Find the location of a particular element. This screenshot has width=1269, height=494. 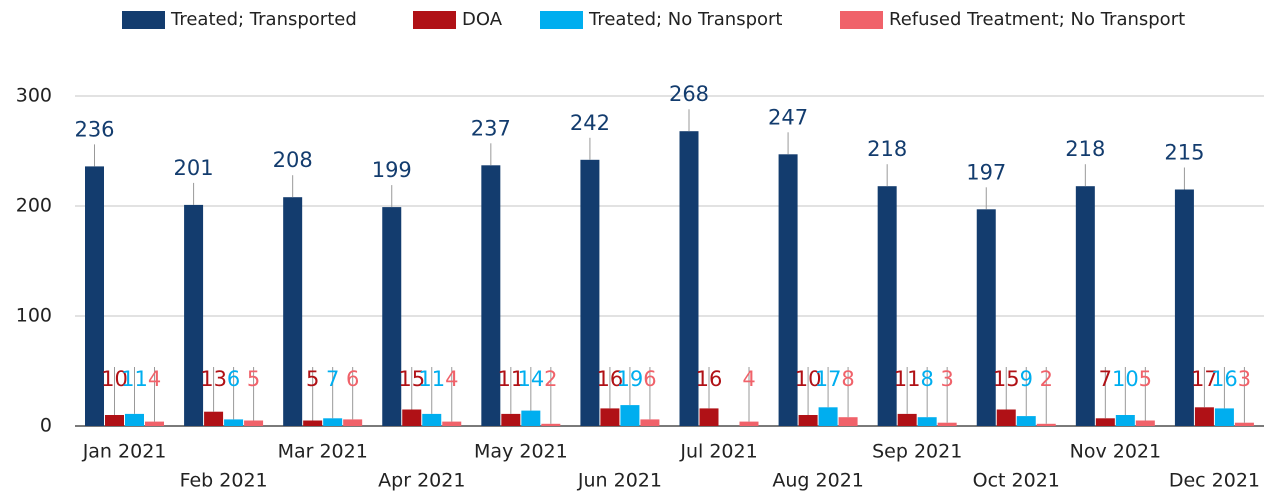

x-tick-label: Sep 2021 is located at coordinates (917, 452).